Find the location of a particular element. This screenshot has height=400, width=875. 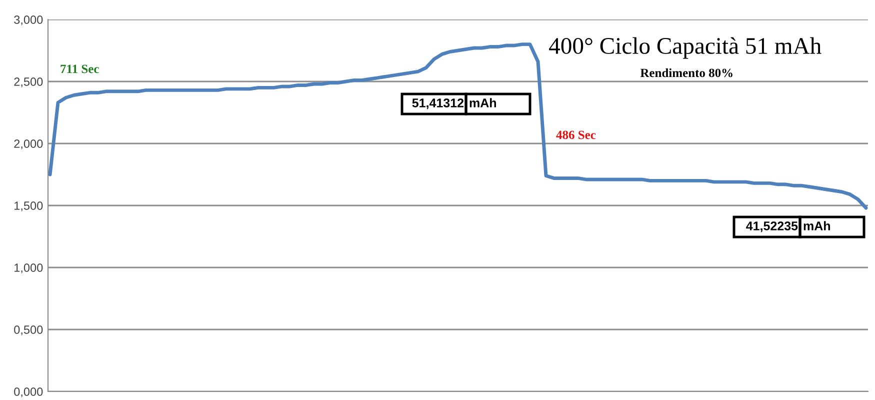

y-tick-label: 3,000 is located at coordinates (28, 21).